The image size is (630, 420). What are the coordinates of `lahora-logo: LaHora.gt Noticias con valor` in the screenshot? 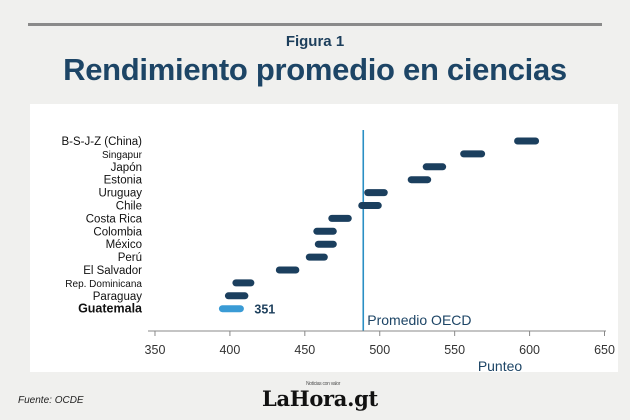 It's located at (320, 396).